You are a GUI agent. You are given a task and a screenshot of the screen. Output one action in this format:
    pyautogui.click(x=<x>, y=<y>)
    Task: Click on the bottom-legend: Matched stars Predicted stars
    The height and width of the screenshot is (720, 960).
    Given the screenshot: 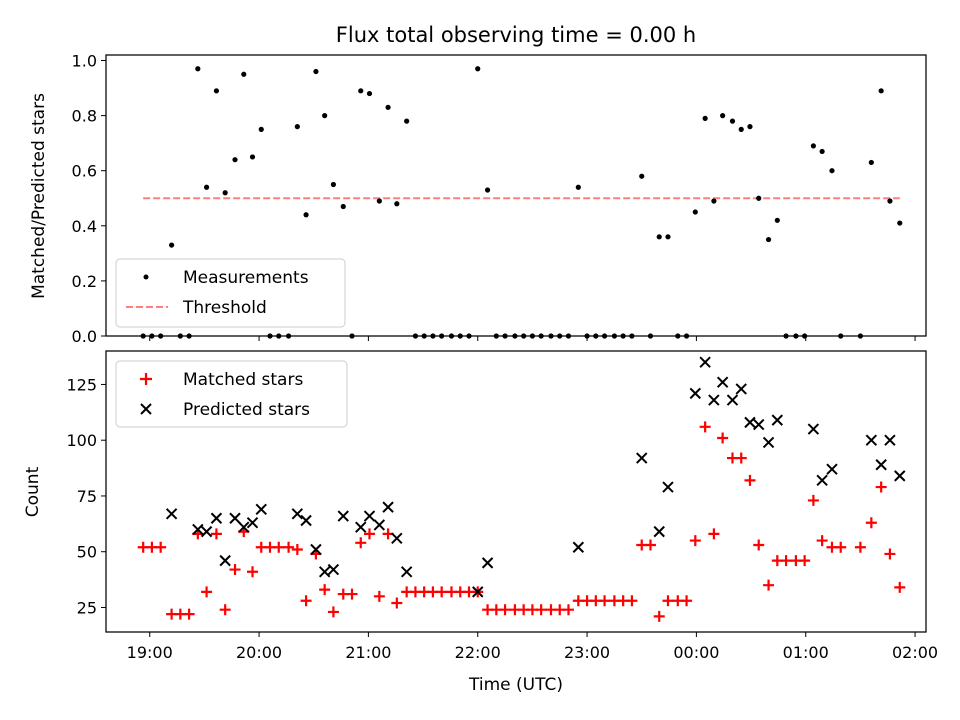 What is the action you would take?
    pyautogui.click(x=231, y=394)
    